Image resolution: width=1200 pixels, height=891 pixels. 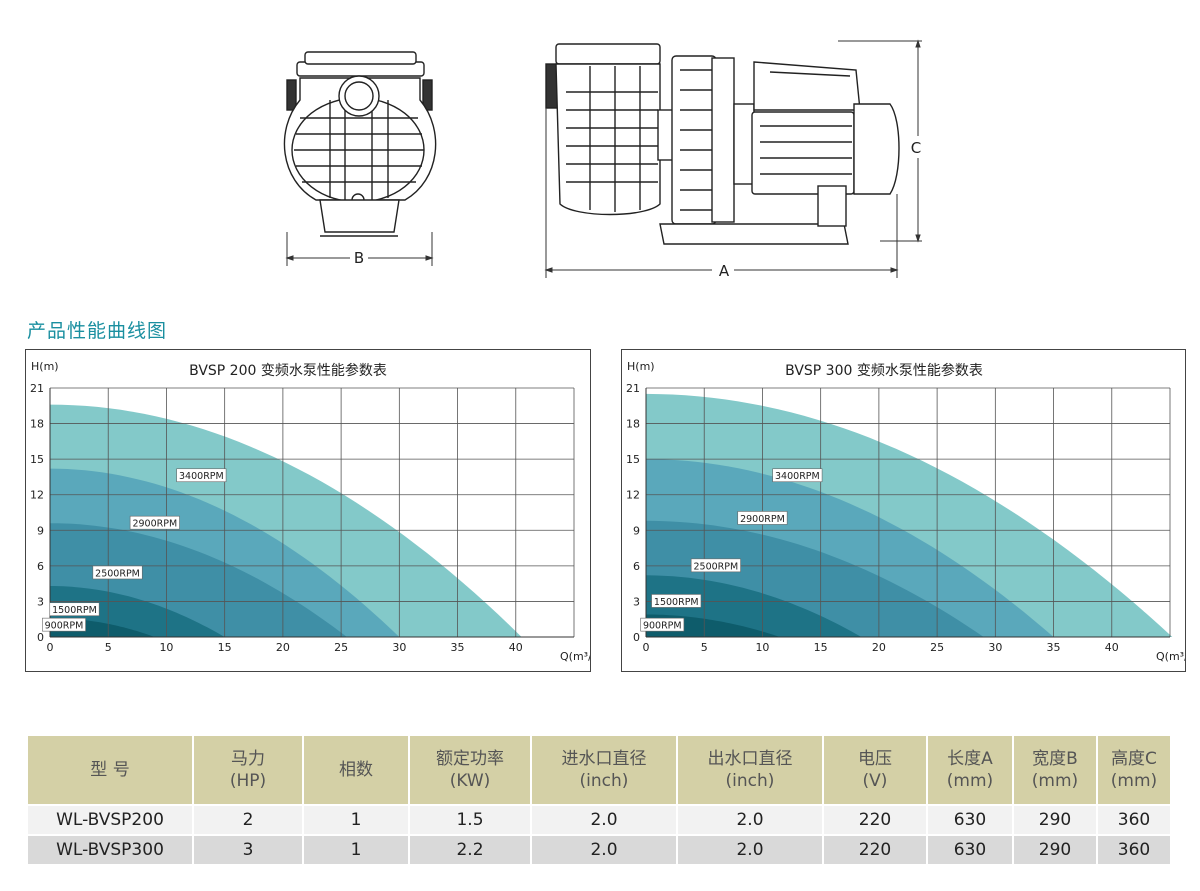 What do you see at coordinates (248, 850) in the screenshot?
I see `cell-hp: 3` at bounding box center [248, 850].